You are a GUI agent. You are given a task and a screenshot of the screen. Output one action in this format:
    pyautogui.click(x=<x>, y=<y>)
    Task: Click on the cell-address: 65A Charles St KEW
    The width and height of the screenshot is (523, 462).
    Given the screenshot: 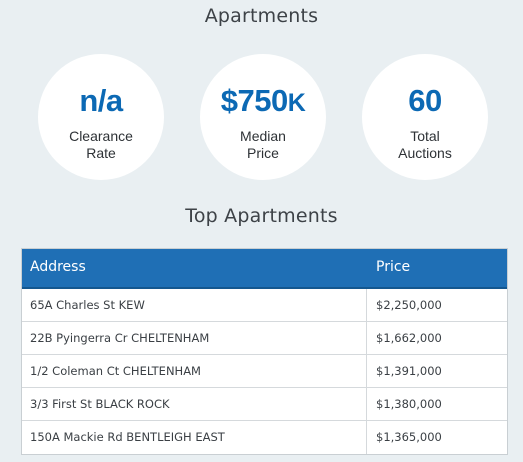 What is the action you would take?
    pyautogui.click(x=87, y=305)
    